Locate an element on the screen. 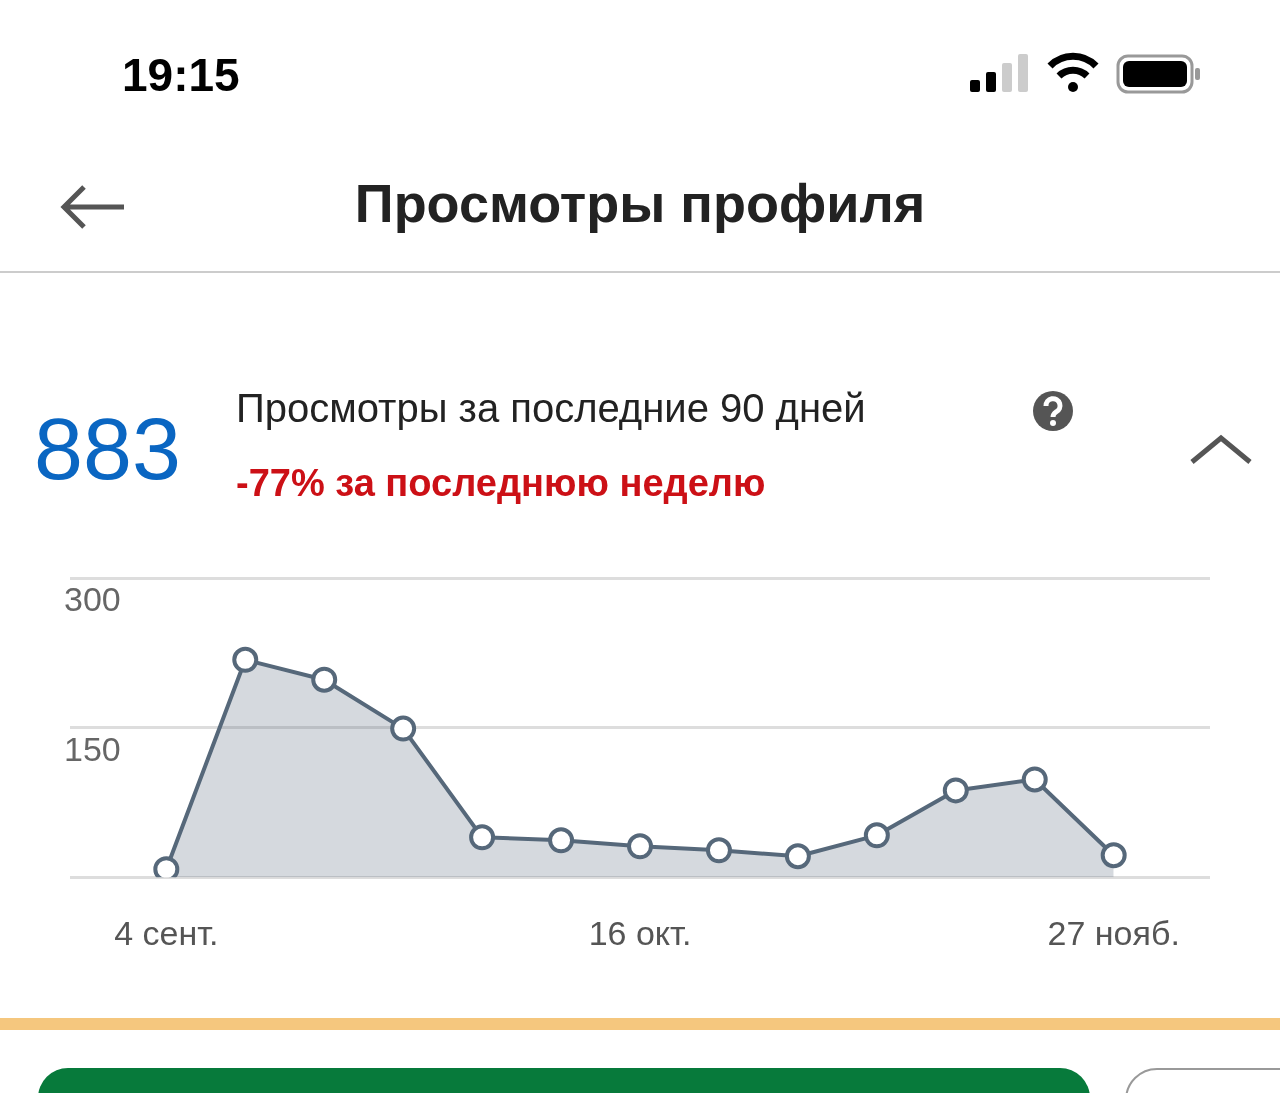 This screenshot has width=1280, height=1093. chart-subtitle: Просмотры за последние 90 дней is located at coordinates (551, 408).